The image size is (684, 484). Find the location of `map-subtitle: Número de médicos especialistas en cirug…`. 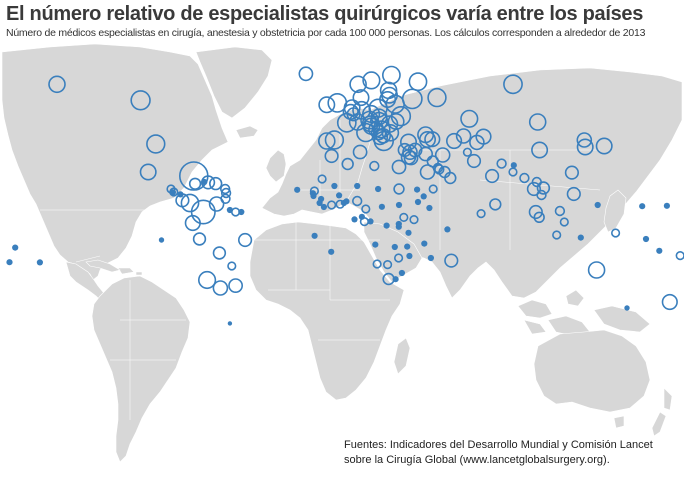

map-subtitle: Número de médicos especialistas en cirug… is located at coordinates (326, 33).